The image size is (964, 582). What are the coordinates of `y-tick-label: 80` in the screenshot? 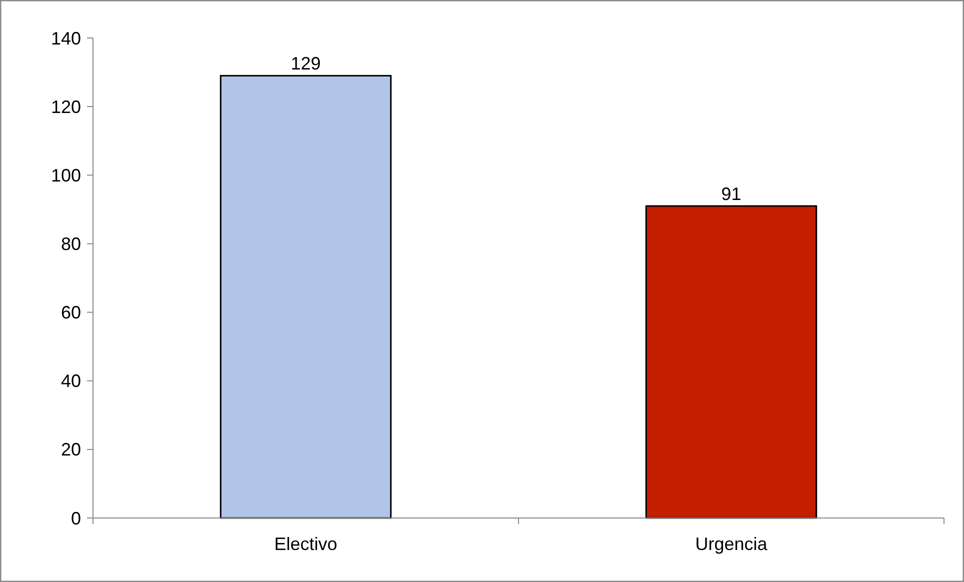 It's located at (70, 244).